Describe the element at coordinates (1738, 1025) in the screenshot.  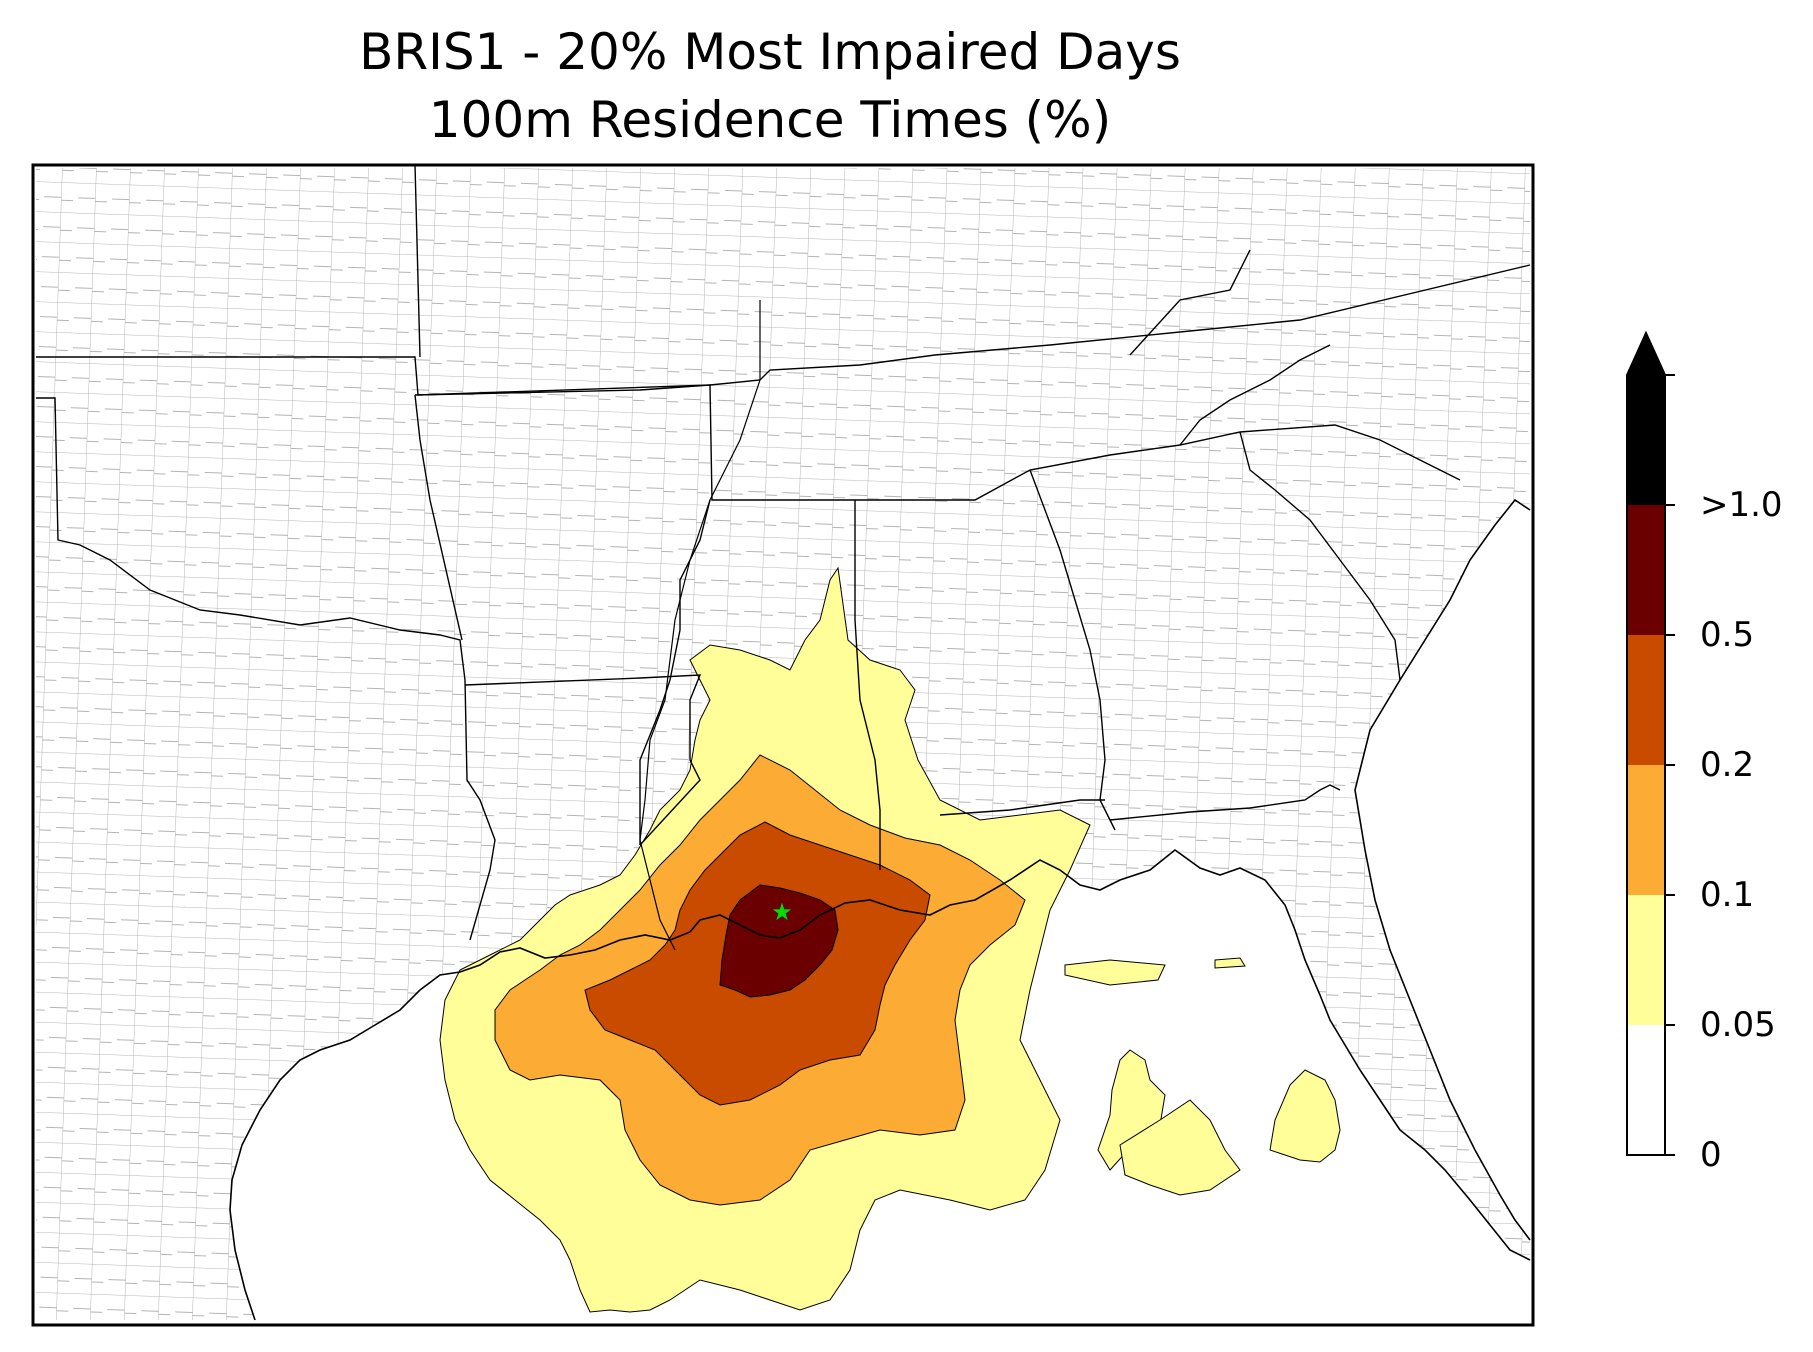
I see `colorbar-tick-label: 0.05` at that location.